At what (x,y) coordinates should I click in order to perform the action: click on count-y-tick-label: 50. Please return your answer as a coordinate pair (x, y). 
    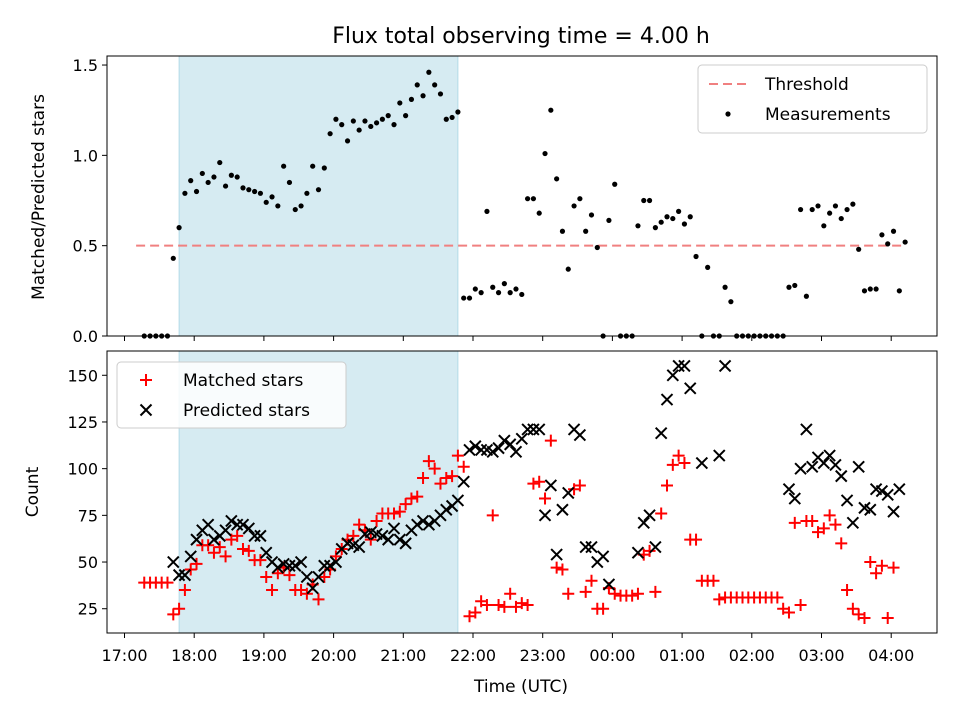
    Looking at the image, I should click on (88, 562).